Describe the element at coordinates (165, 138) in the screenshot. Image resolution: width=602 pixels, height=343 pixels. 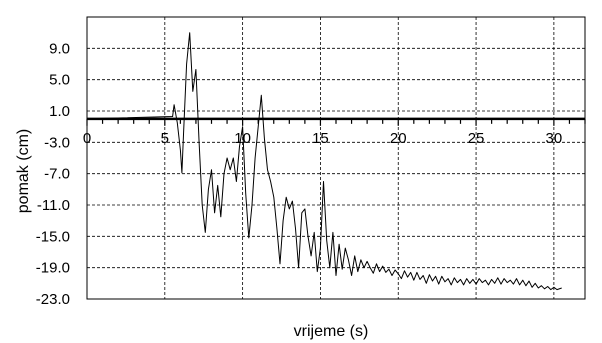
I see `x-tick-label: 5` at that location.